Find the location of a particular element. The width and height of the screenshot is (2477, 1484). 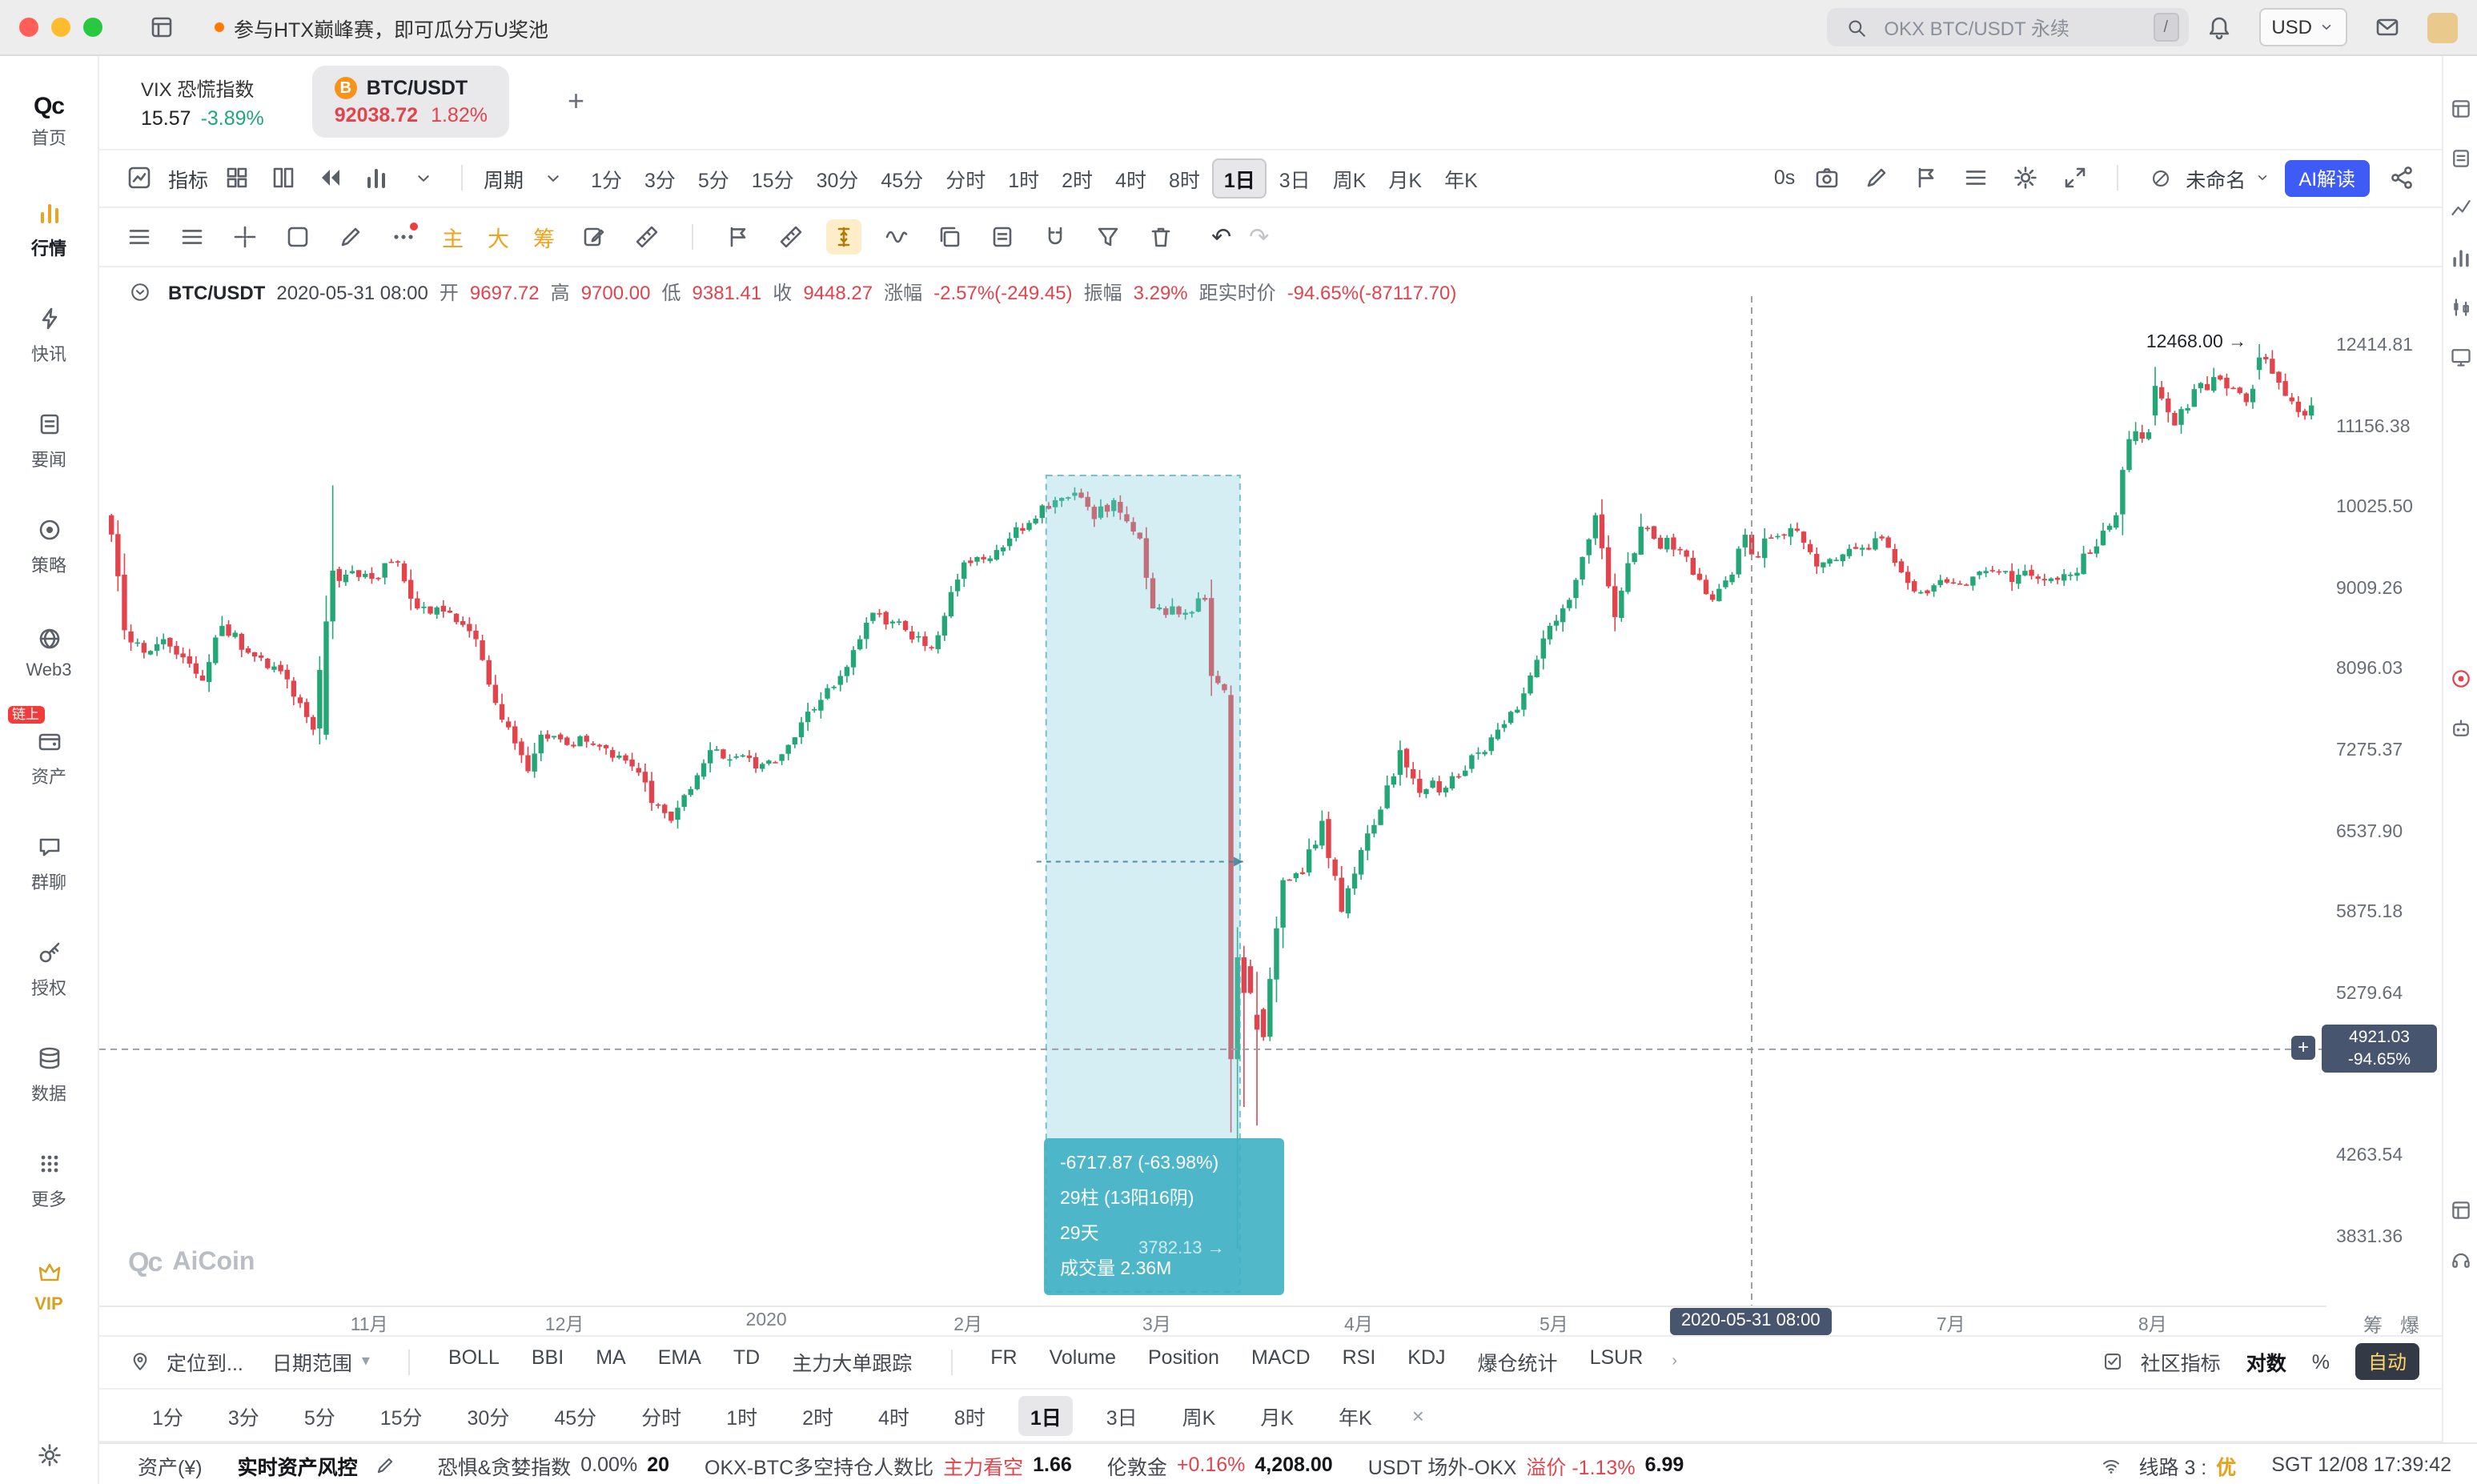

template-dropdown: 未命名 is located at coordinates (2206, 178).